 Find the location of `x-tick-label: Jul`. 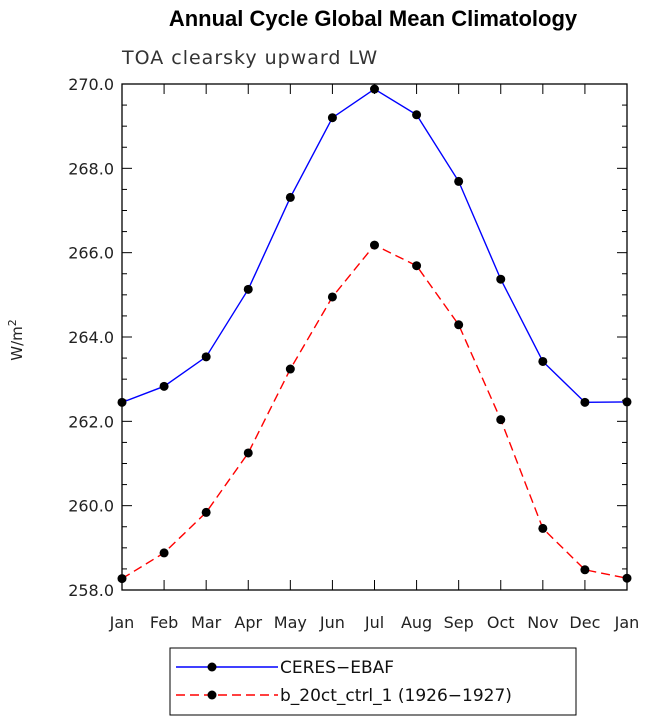

x-tick-label: Jul is located at coordinates (374, 622).